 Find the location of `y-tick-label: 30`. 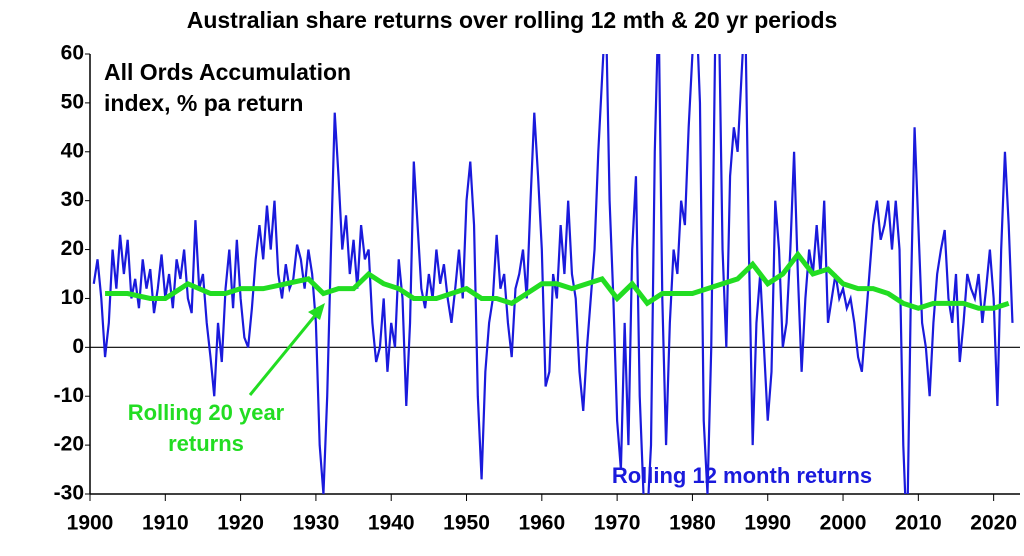

y-tick-label: 30 is located at coordinates (72, 199).